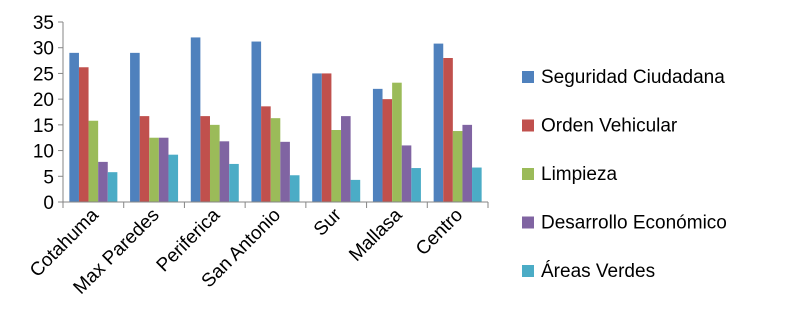  What do you see at coordinates (74, 127) in the screenshot?
I see `bar-seguridad-ciudadana-cotahuma` at bounding box center [74, 127].